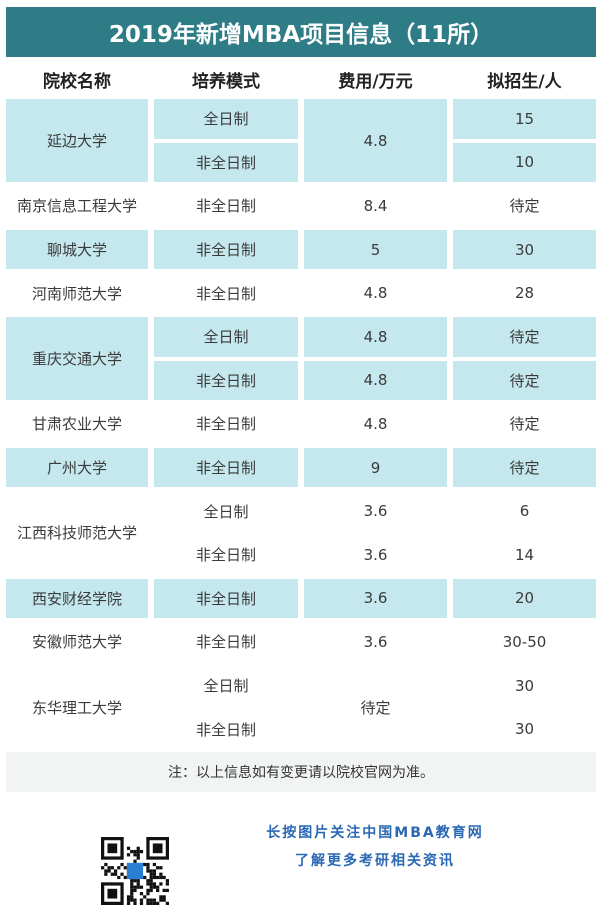 Image resolution: width=600 pixels, height=914 pixels. Describe the element at coordinates (135, 871) in the screenshot. I see `qr-code-icon` at that location.